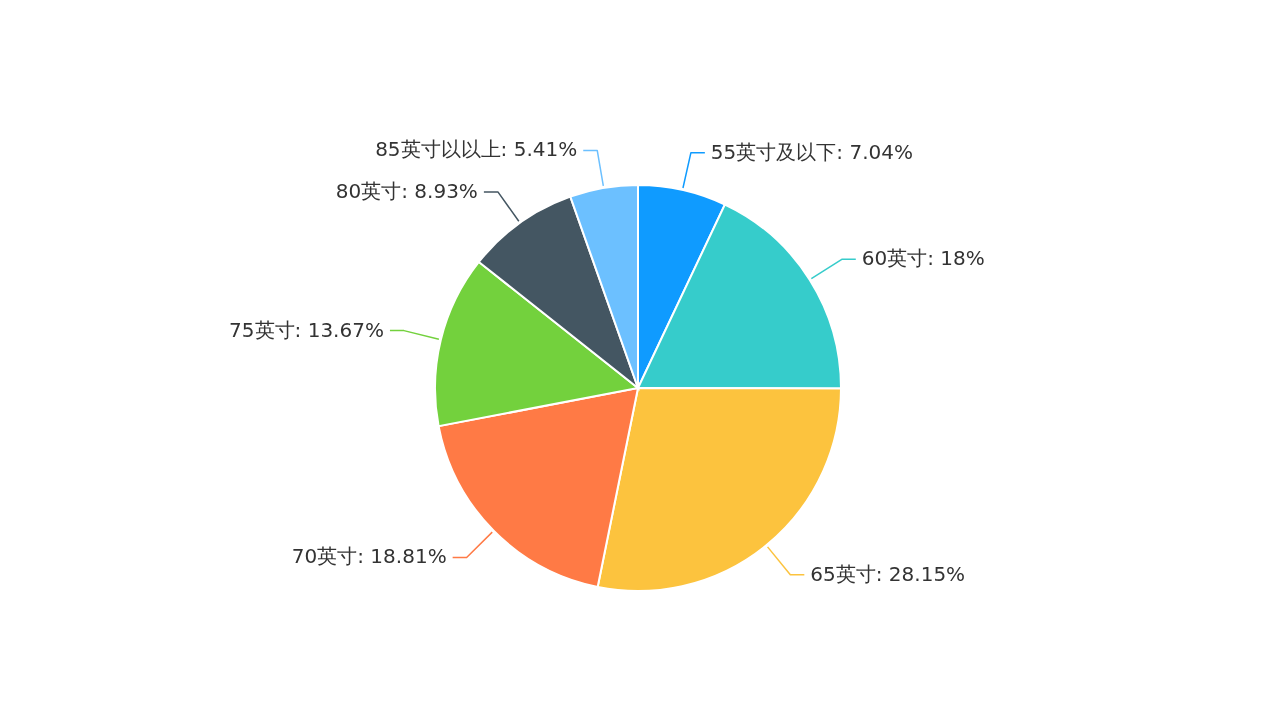 This screenshot has height=720, width=1280. What do you see at coordinates (888, 573) in the screenshot?
I see `slice-label: 65英寸: 28.15%` at bounding box center [888, 573].